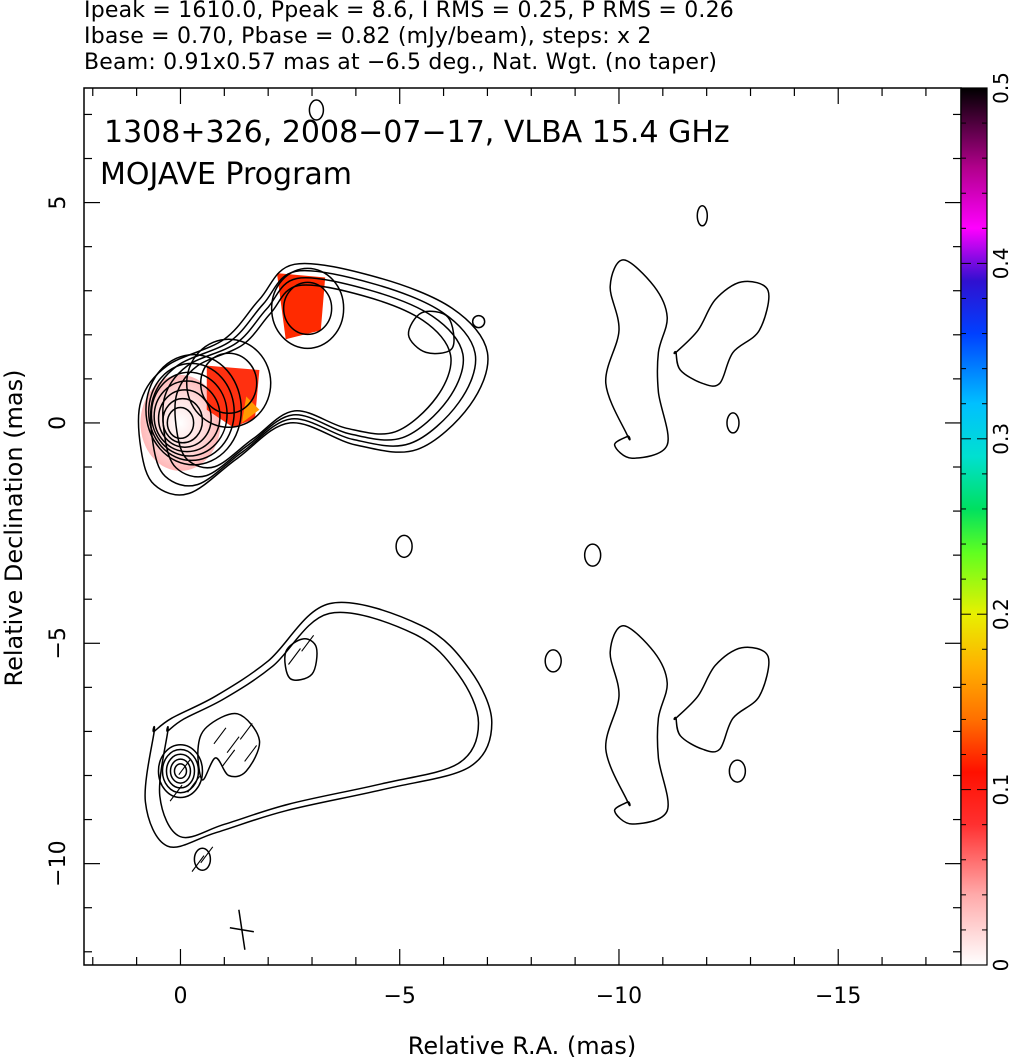  I want to click on colorbar-label: 0.5, so click(1001, 88).